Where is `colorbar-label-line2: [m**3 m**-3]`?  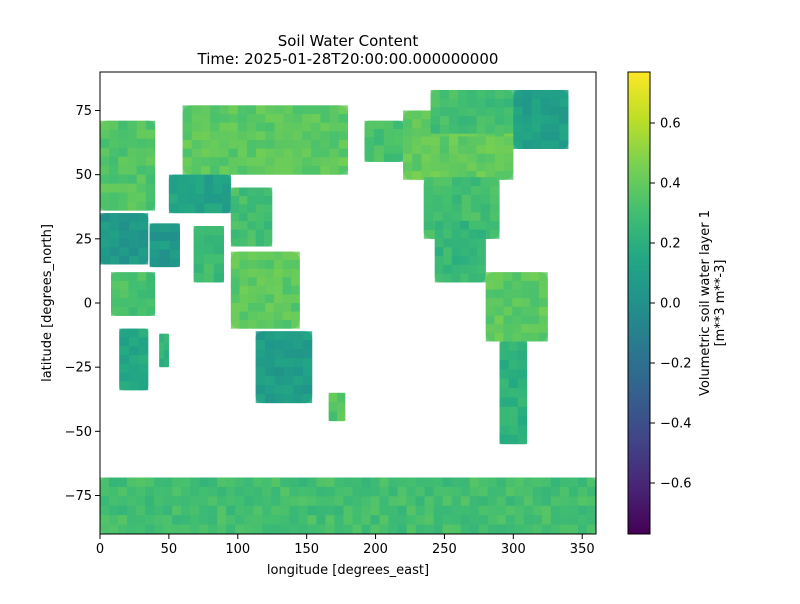 colorbar-label-line2: [m**3 m**-3] is located at coordinates (720, 303).